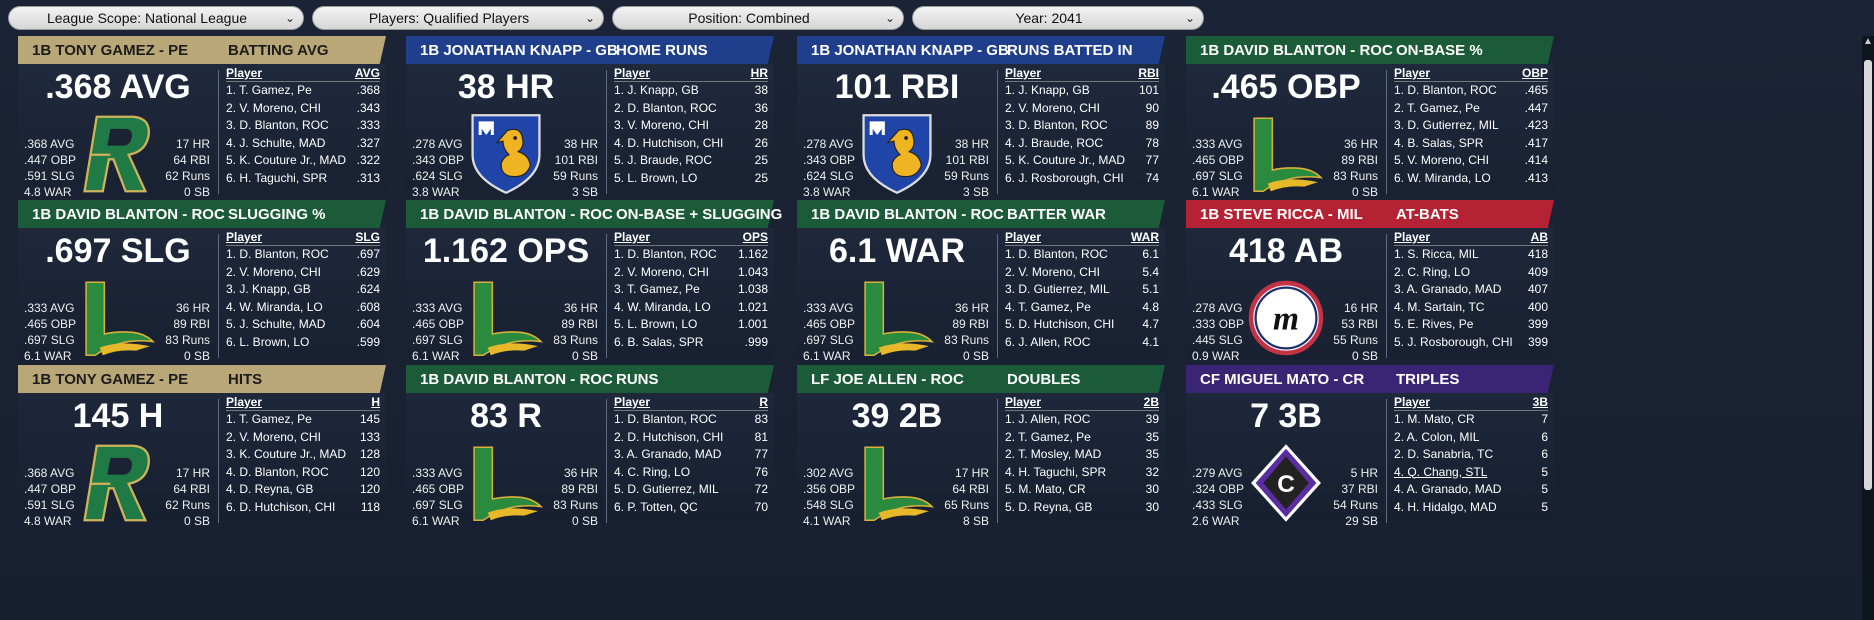 Image resolution: width=1874 pixels, height=620 pixels. What do you see at coordinates (1453, 341) in the screenshot?
I see `leader-name: 5. J. Rosborough, CHI` at bounding box center [1453, 341].